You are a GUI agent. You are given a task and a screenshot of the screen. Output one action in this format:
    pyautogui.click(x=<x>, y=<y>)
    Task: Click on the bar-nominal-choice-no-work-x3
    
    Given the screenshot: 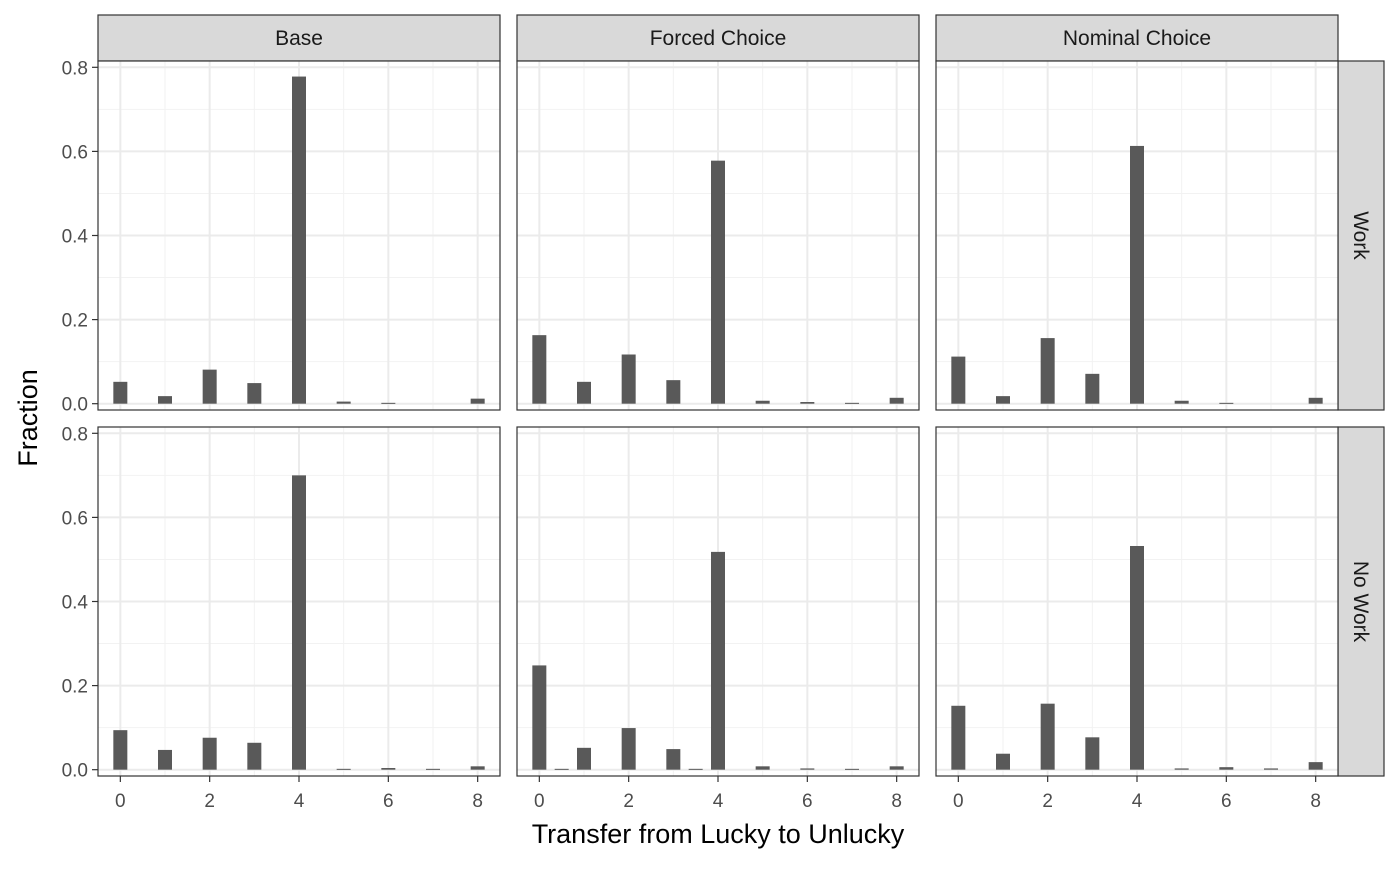 What is the action you would take?
    pyautogui.click(x=1092, y=753)
    